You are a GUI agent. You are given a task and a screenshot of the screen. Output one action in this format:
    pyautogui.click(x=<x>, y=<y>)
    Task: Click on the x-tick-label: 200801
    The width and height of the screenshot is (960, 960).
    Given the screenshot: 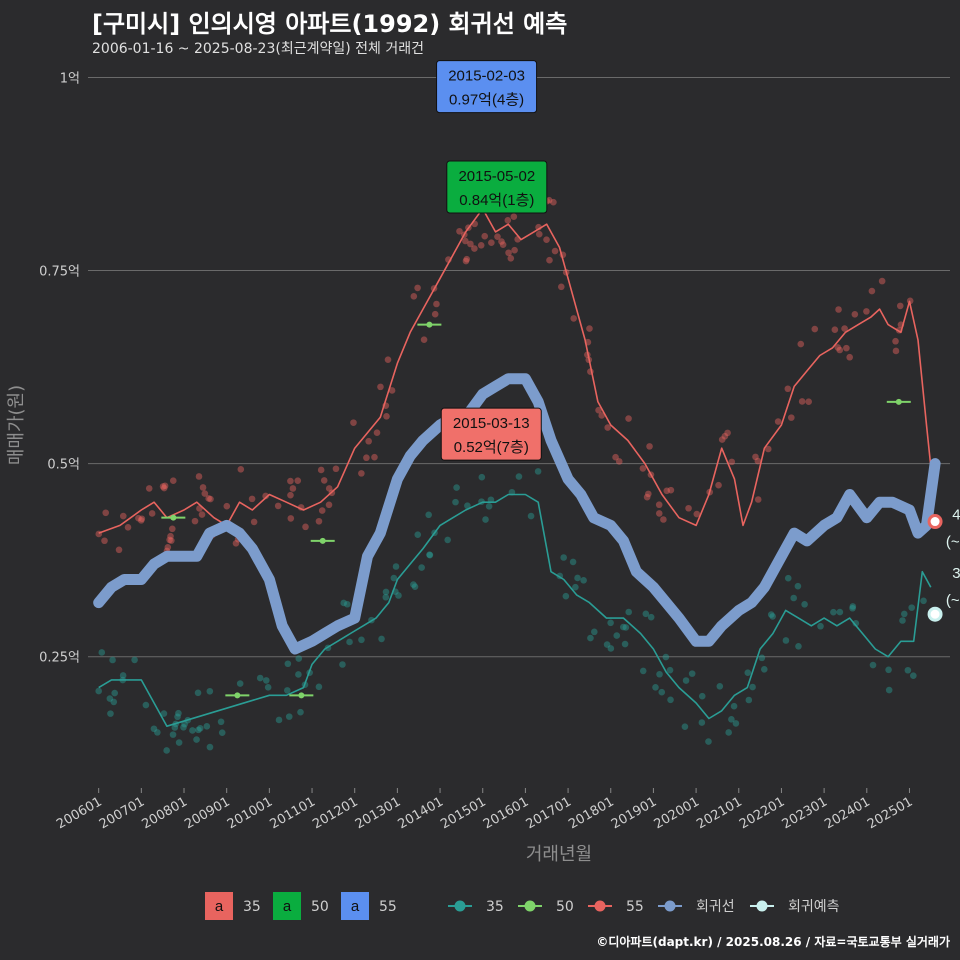 What is the action you would take?
    pyautogui.click(x=165, y=813)
    